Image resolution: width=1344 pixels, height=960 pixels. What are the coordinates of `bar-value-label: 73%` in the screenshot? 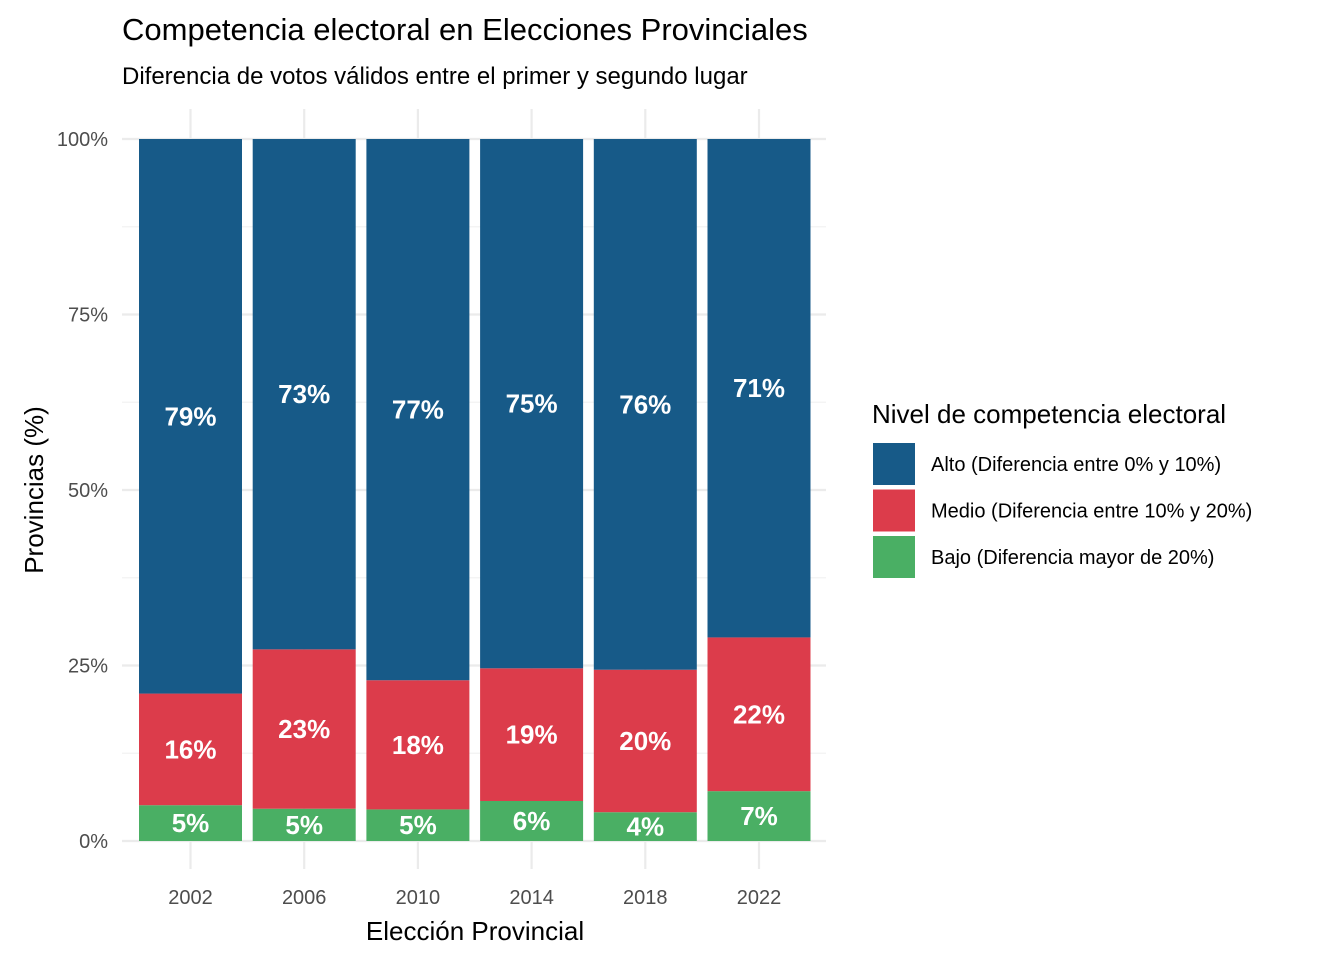 It's located at (304, 394).